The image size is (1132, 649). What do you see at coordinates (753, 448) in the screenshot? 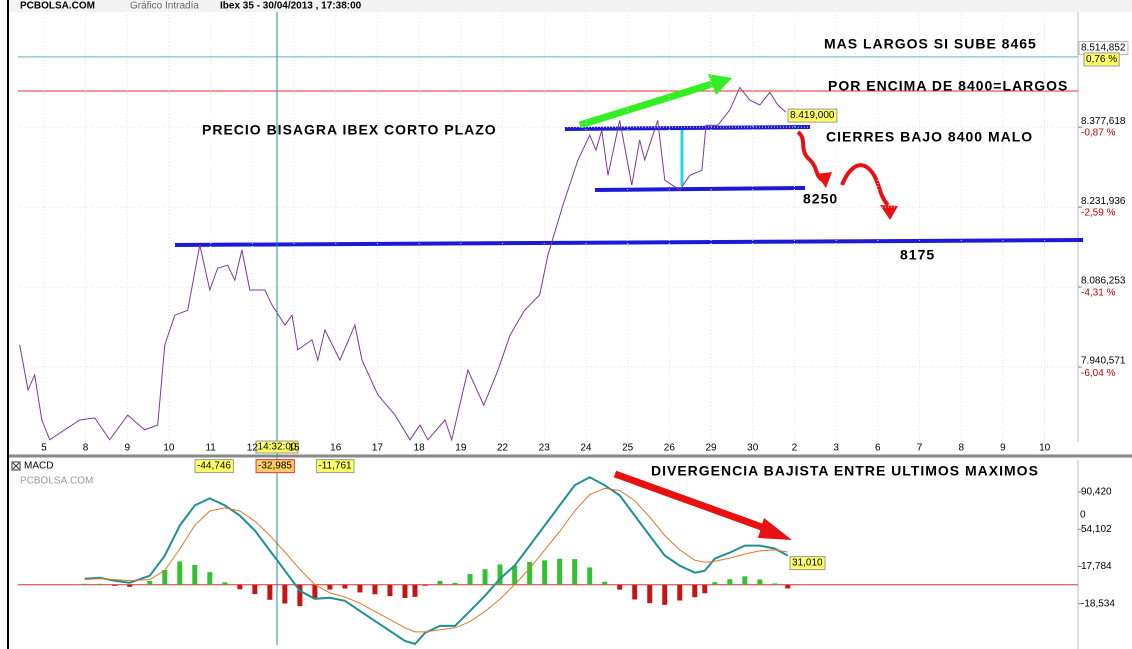
I see `x-tick-label: 30` at bounding box center [753, 448].